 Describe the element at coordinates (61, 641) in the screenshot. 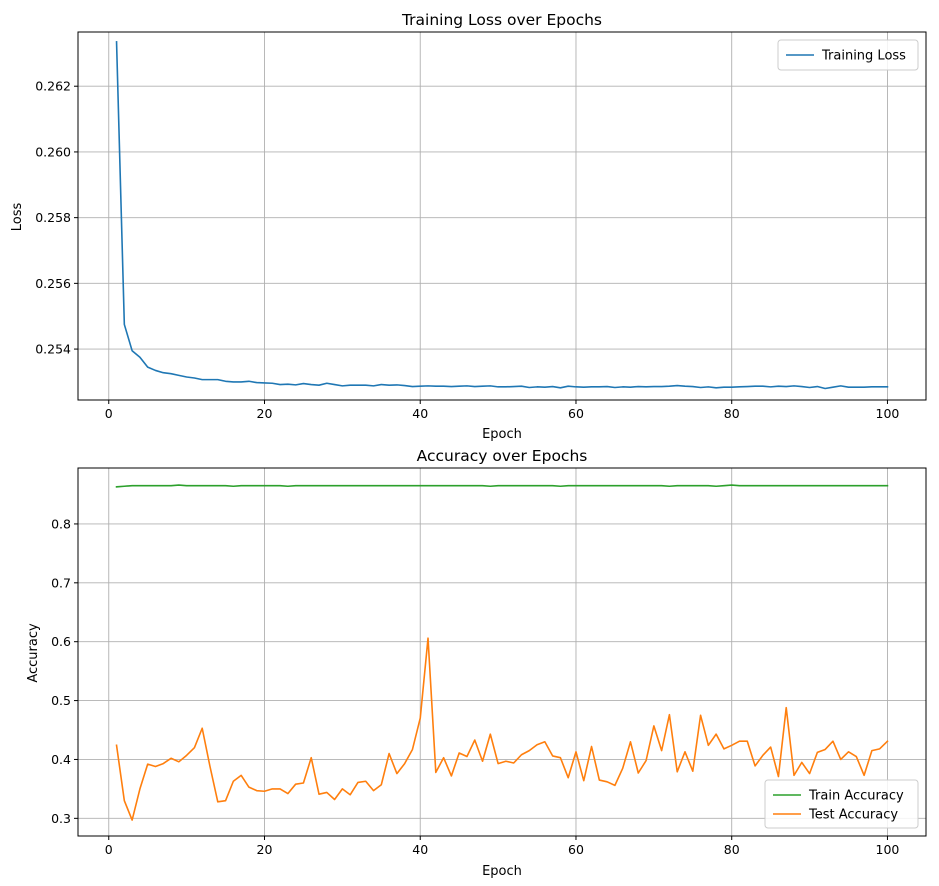

I see `accuracy-chart-y-tick-label: 0.6` at that location.